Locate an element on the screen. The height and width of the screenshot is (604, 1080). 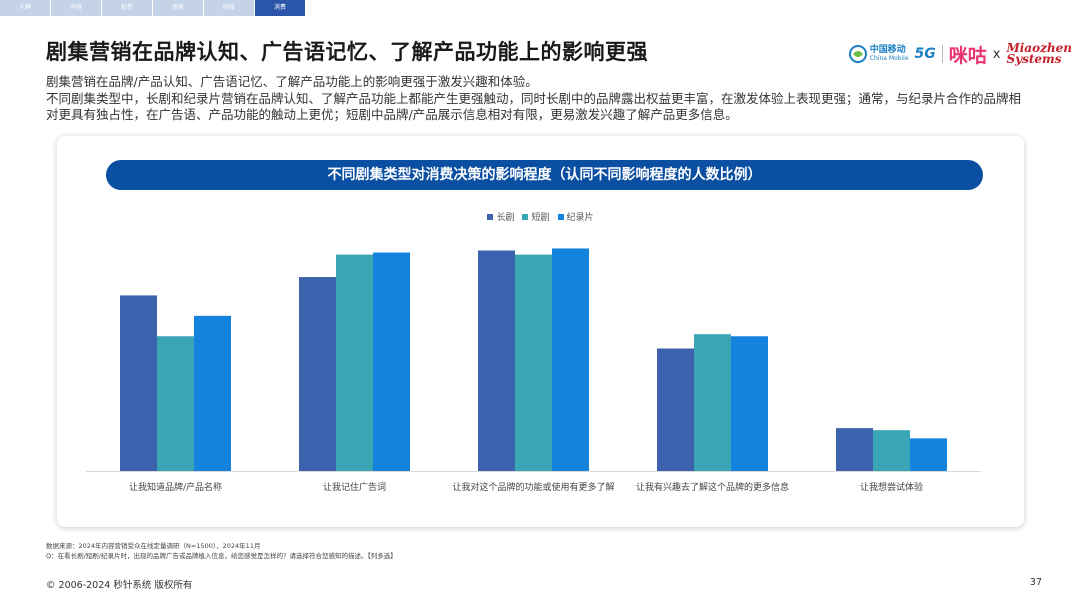
bar-短剧-3 is located at coordinates (712, 402).